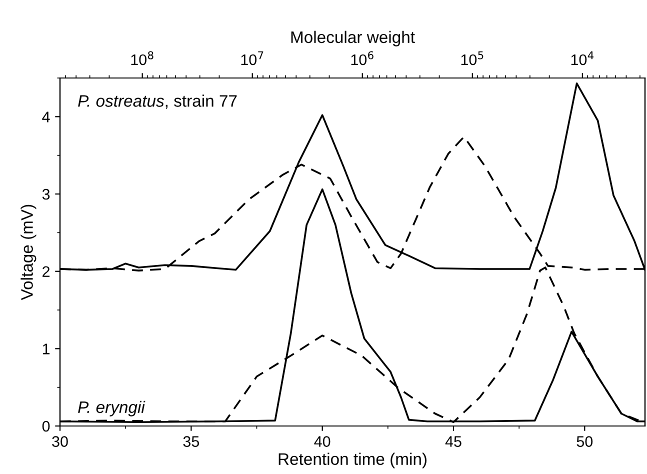 This screenshot has height=474, width=647. What do you see at coordinates (46, 426) in the screenshot?
I see `y-tick-label: 0` at bounding box center [46, 426].